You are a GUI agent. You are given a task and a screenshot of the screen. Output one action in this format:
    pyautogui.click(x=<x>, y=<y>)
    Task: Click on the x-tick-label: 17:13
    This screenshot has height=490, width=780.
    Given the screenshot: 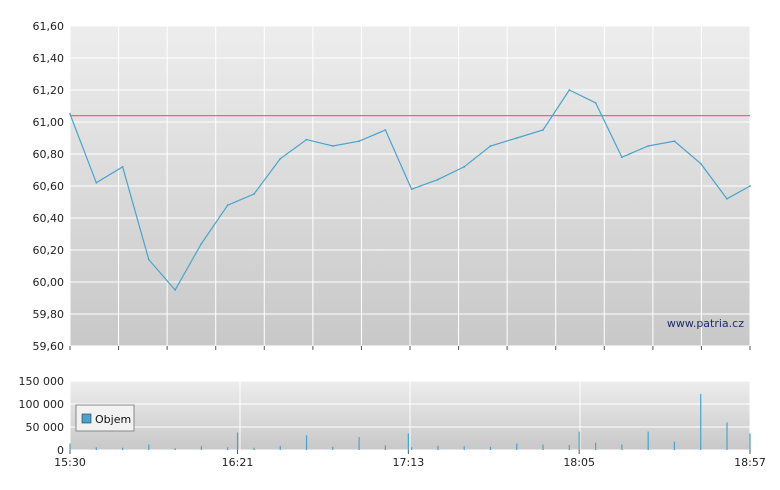 What is the action you would take?
    pyautogui.click(x=409, y=462)
    